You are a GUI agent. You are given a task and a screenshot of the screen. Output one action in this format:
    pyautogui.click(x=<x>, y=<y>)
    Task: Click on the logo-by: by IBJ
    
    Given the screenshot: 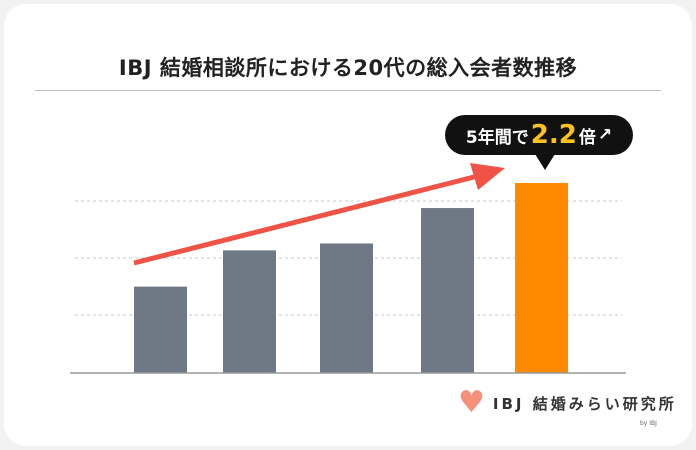 What is the action you would take?
    pyautogui.click(x=648, y=423)
    